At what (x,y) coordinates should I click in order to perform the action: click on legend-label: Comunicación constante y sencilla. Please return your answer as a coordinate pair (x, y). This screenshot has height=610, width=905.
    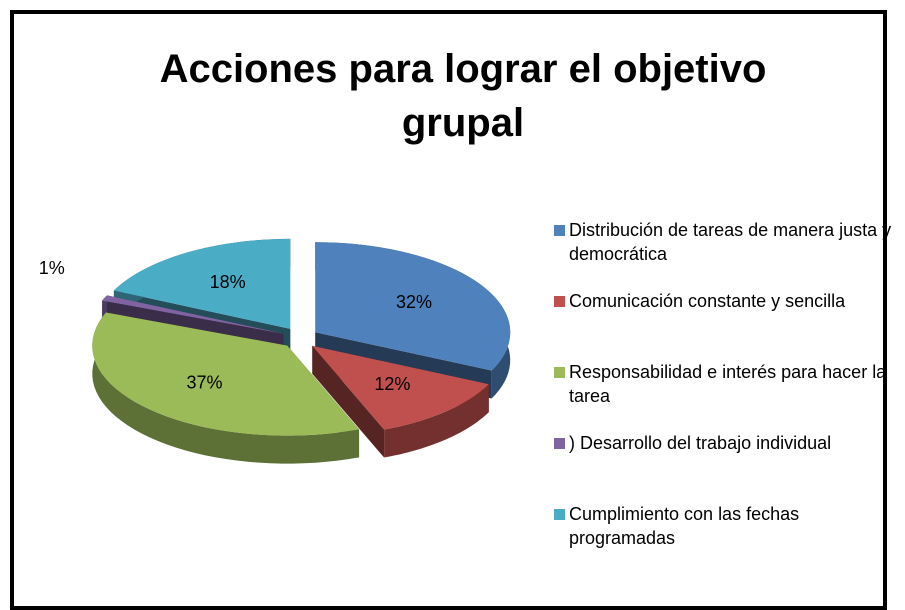
    Looking at the image, I should click on (707, 301).